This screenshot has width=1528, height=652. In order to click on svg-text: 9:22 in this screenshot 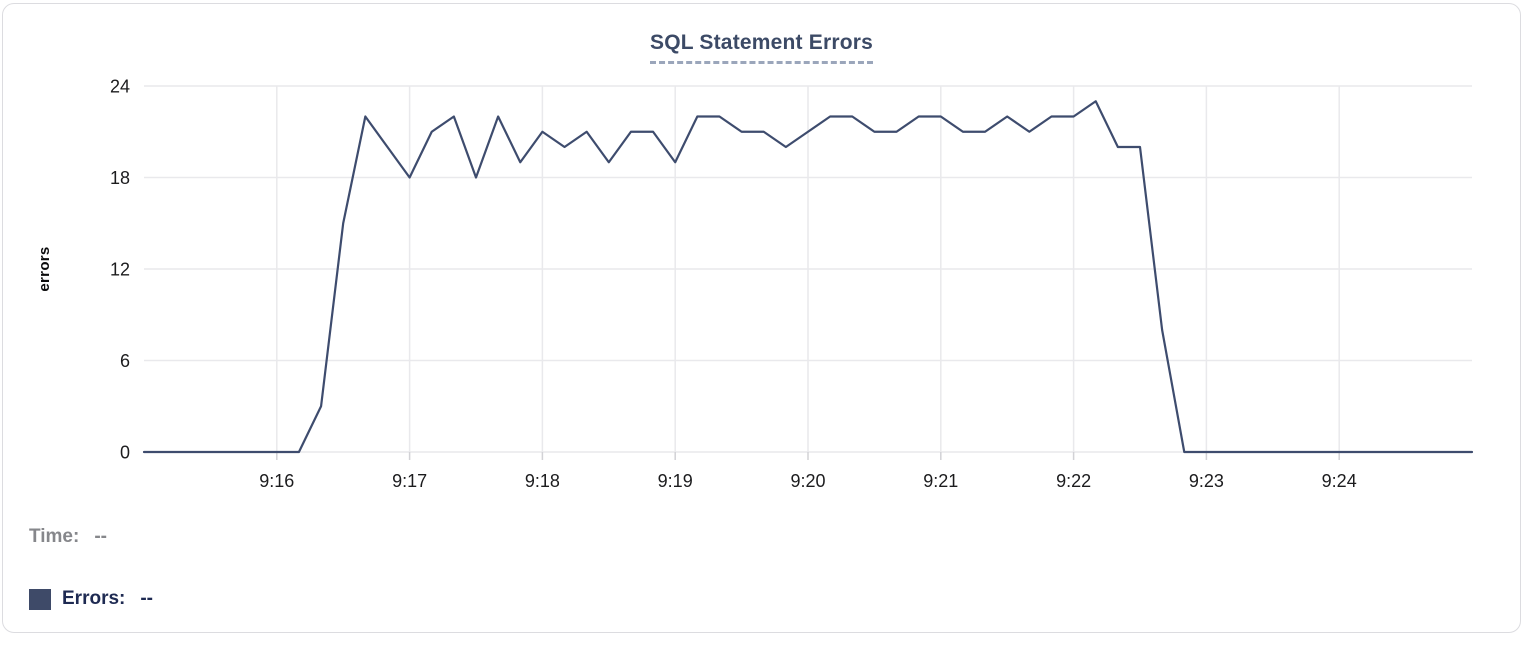, I will do `click(1073, 481)`.